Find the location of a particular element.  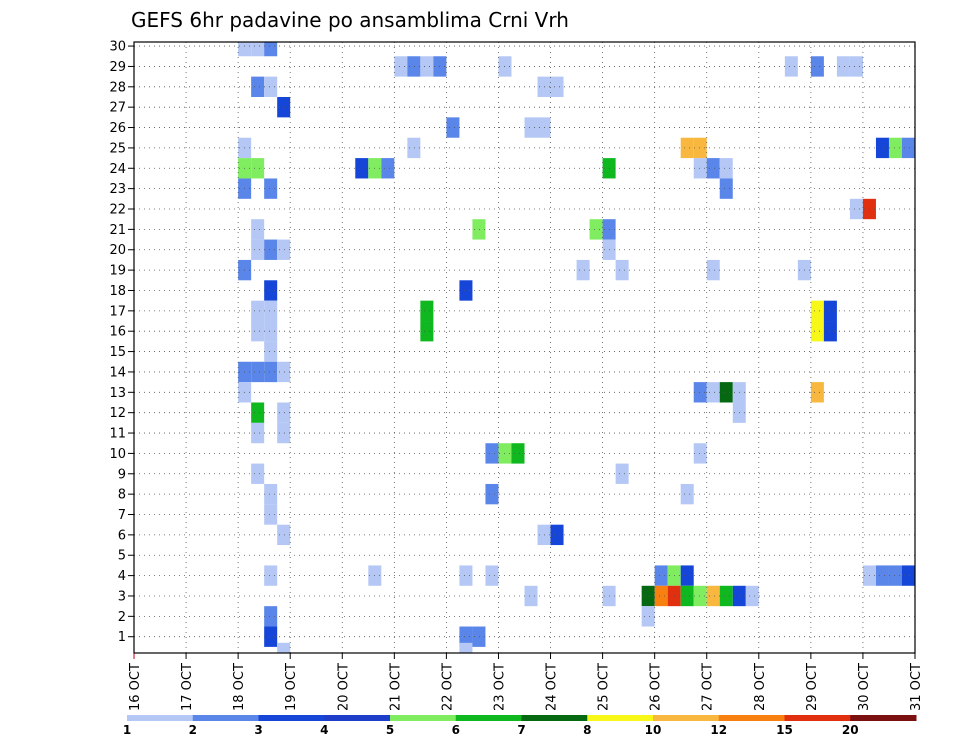

x-tick-label: 23 OCT is located at coordinates (499, 687).